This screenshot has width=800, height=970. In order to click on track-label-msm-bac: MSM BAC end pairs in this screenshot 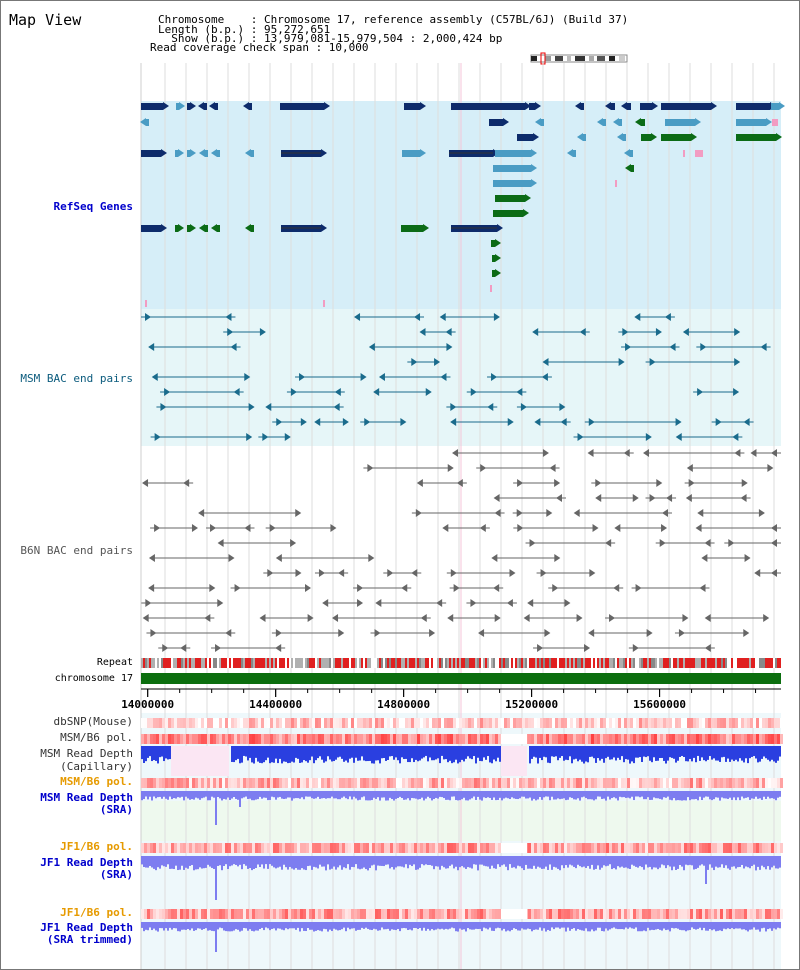, I will do `click(76, 378)`.